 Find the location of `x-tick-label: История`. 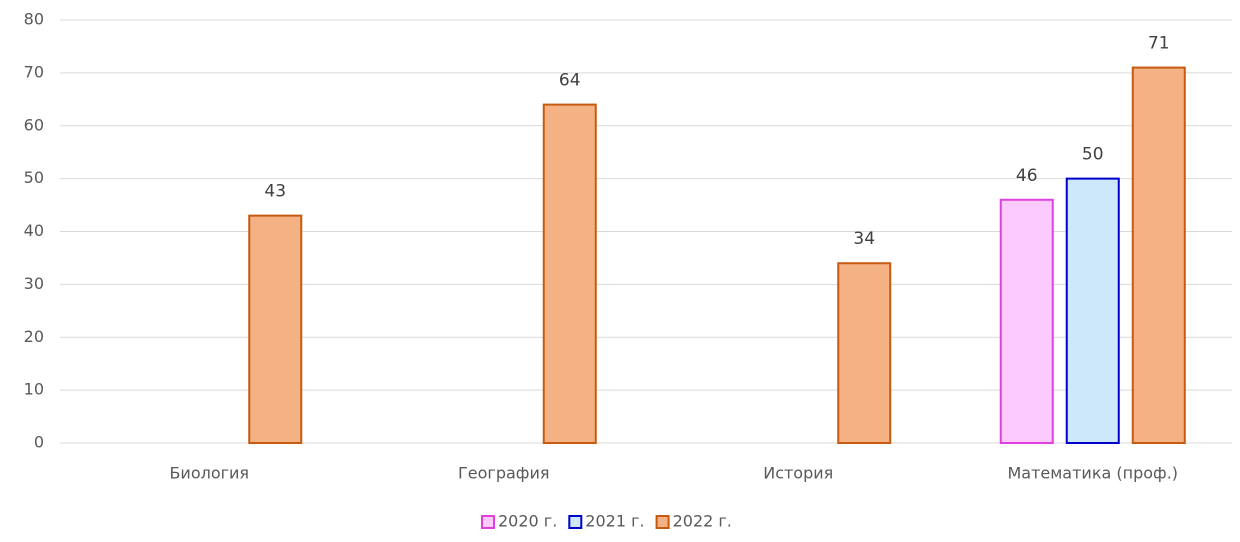

x-tick-label: История is located at coordinates (798, 473).